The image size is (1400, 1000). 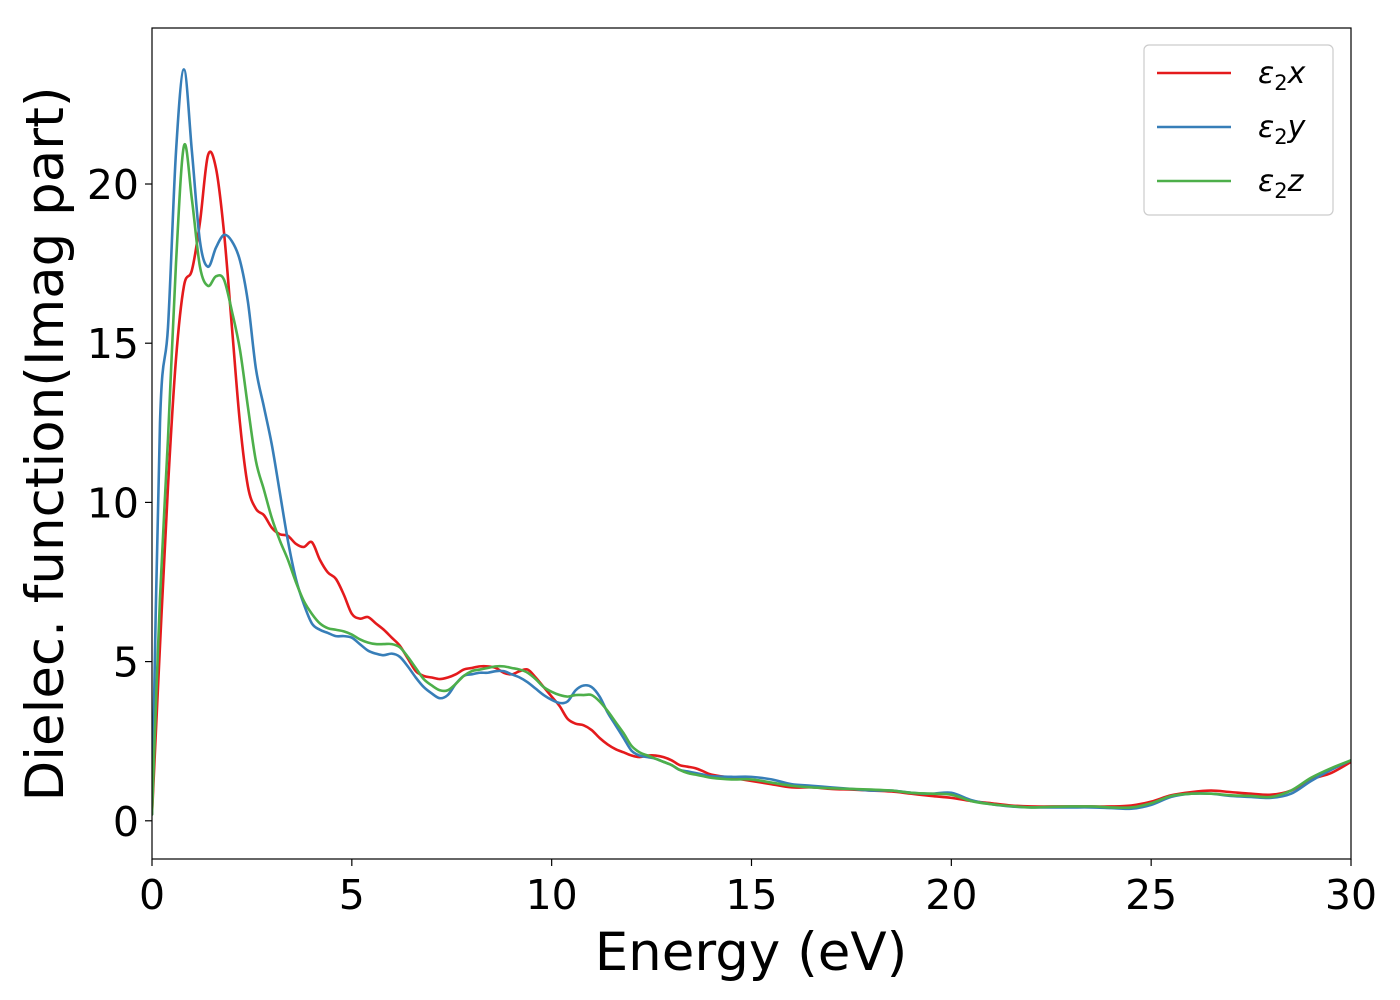 What do you see at coordinates (352, 895) in the screenshot?
I see `x-tick-label: 5` at bounding box center [352, 895].